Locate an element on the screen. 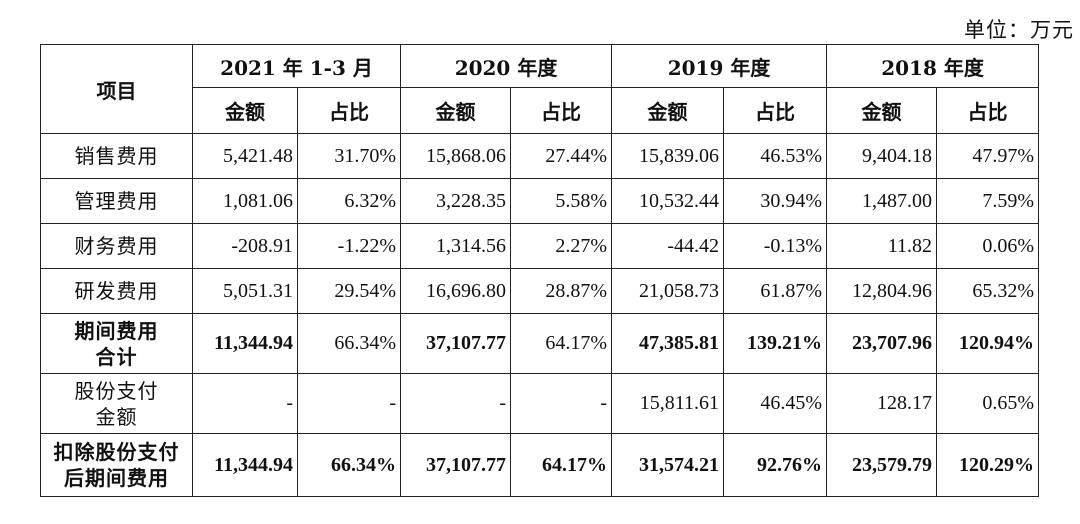 This screenshot has height=524, width=1080. cell-value: 12,804.96 is located at coordinates (882, 291).